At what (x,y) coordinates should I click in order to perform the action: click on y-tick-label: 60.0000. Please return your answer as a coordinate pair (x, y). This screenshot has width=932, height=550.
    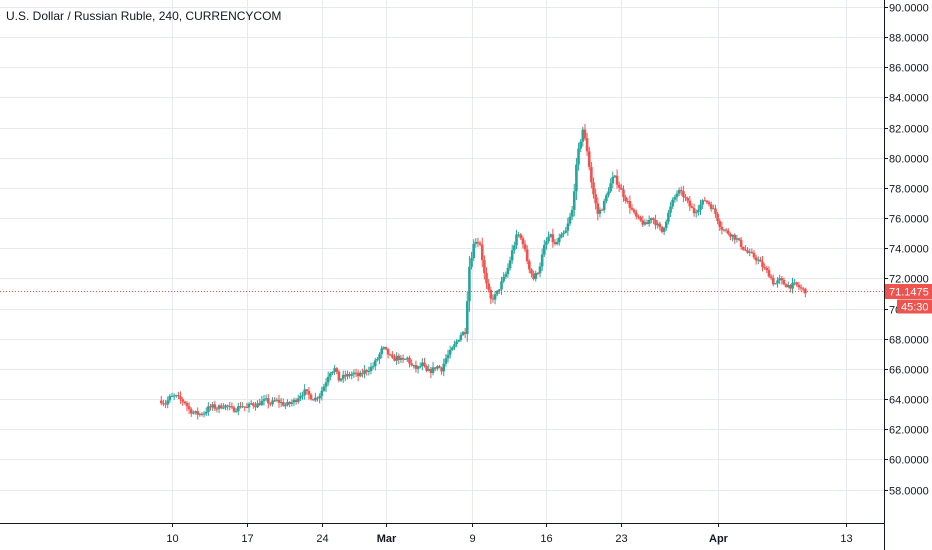
    Looking at the image, I should click on (909, 461).